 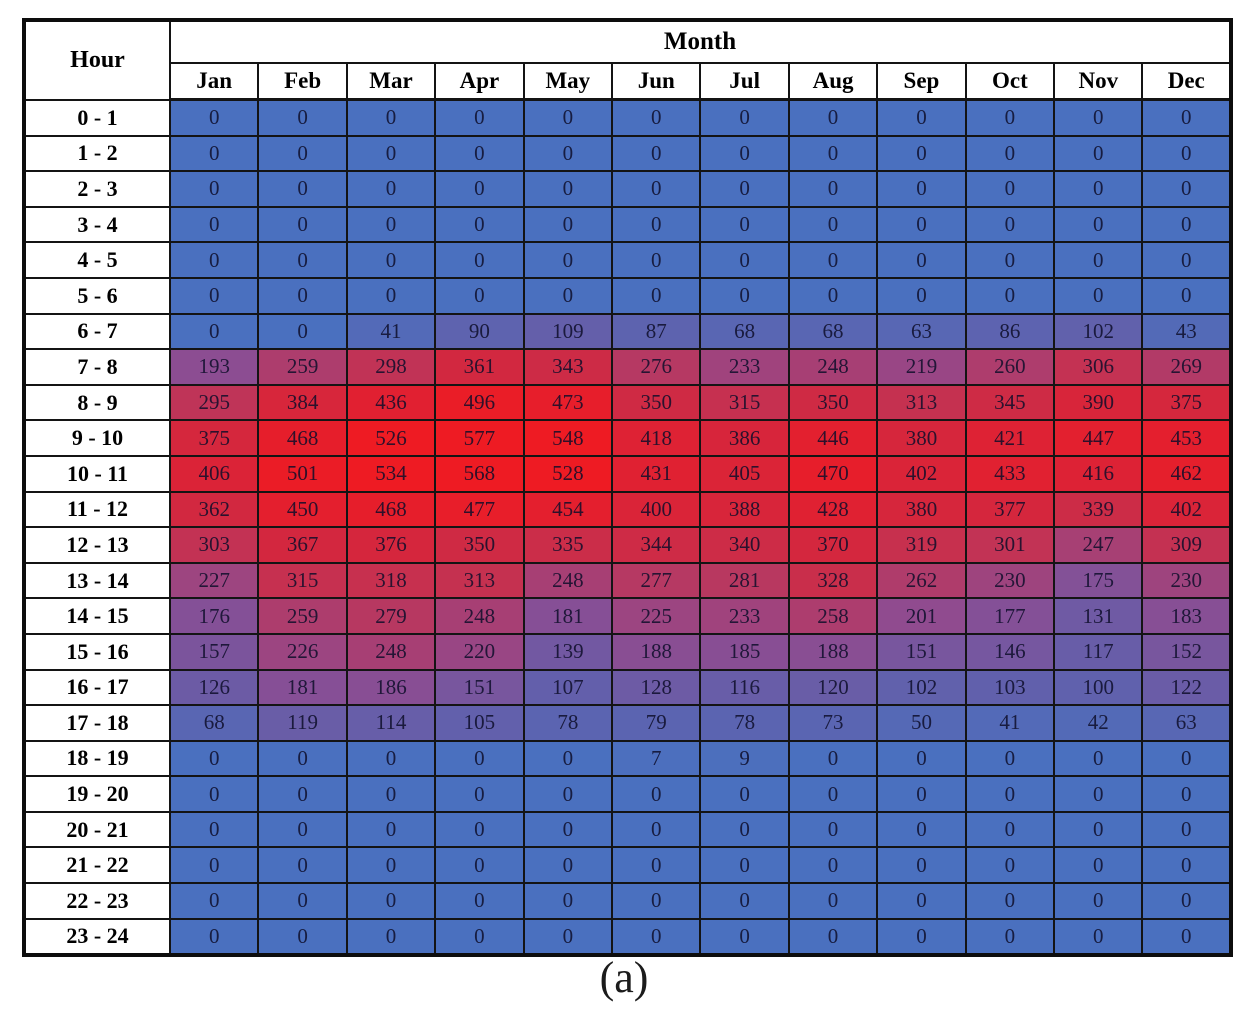 I want to click on value-cell: 454, so click(x=568, y=509).